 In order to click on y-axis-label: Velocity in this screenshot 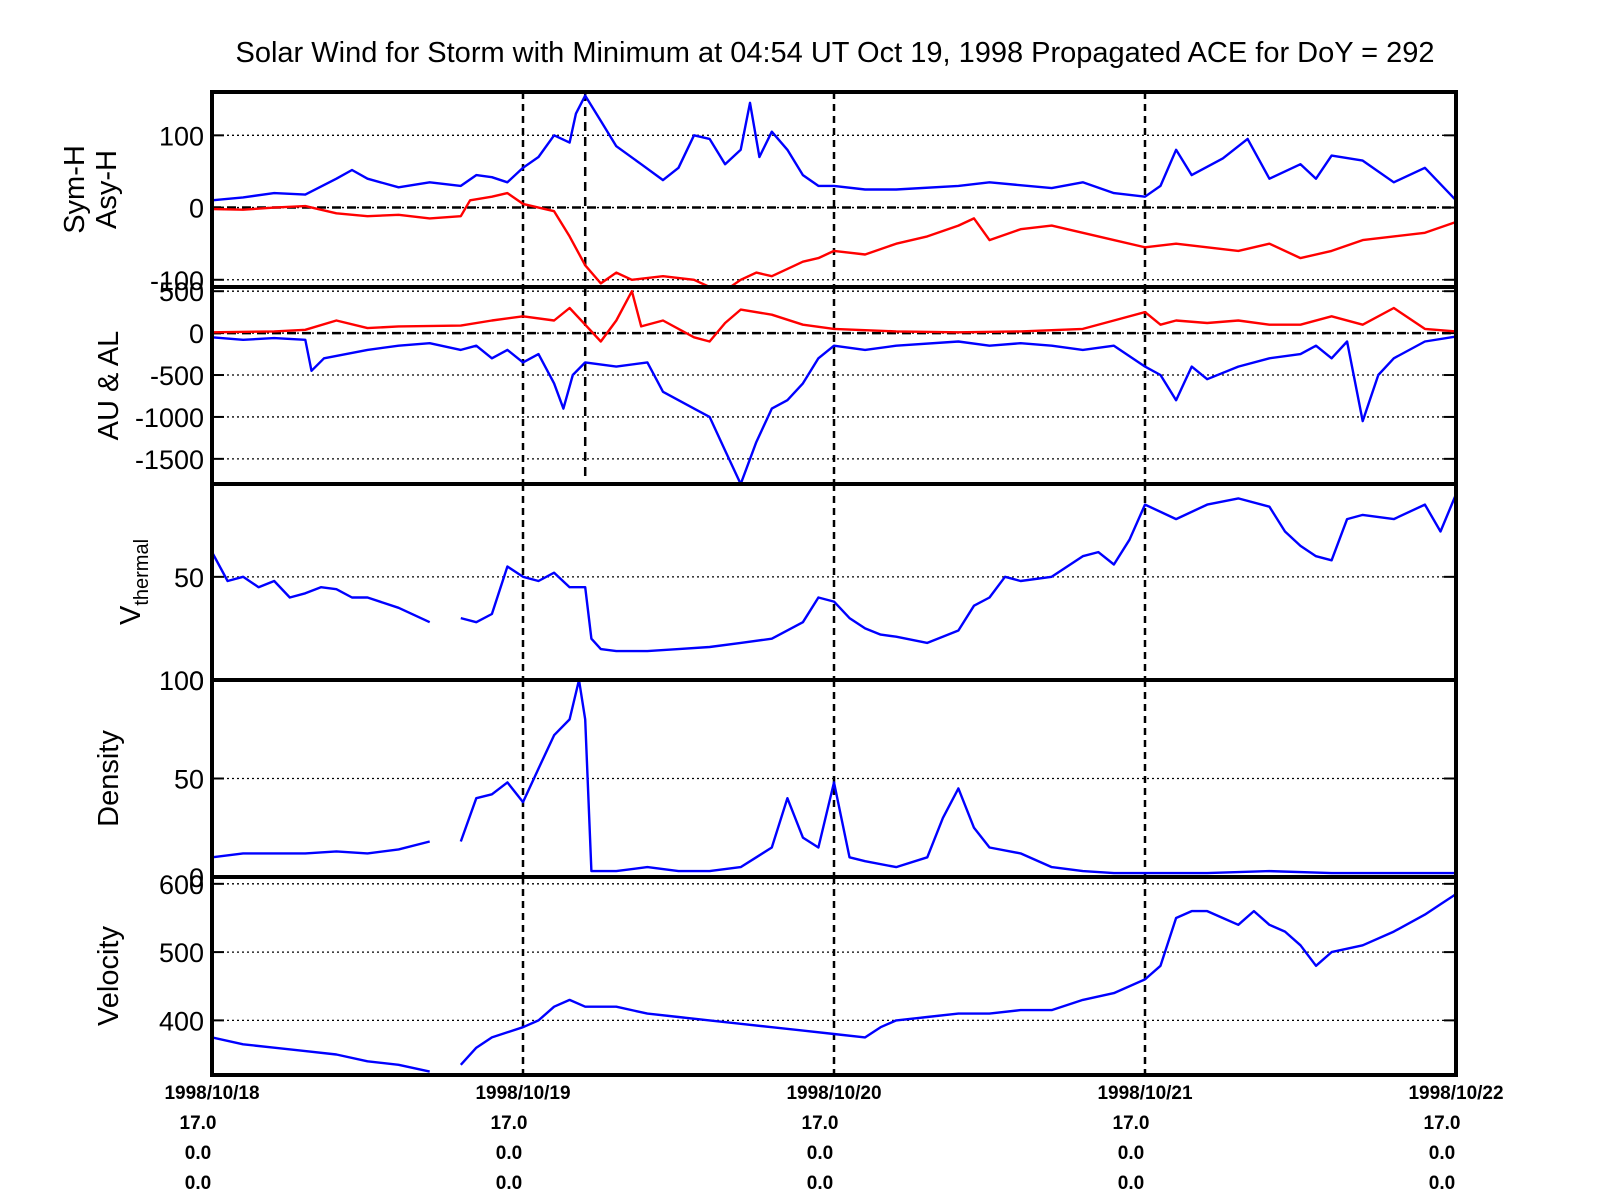, I will do `click(109, 976)`.